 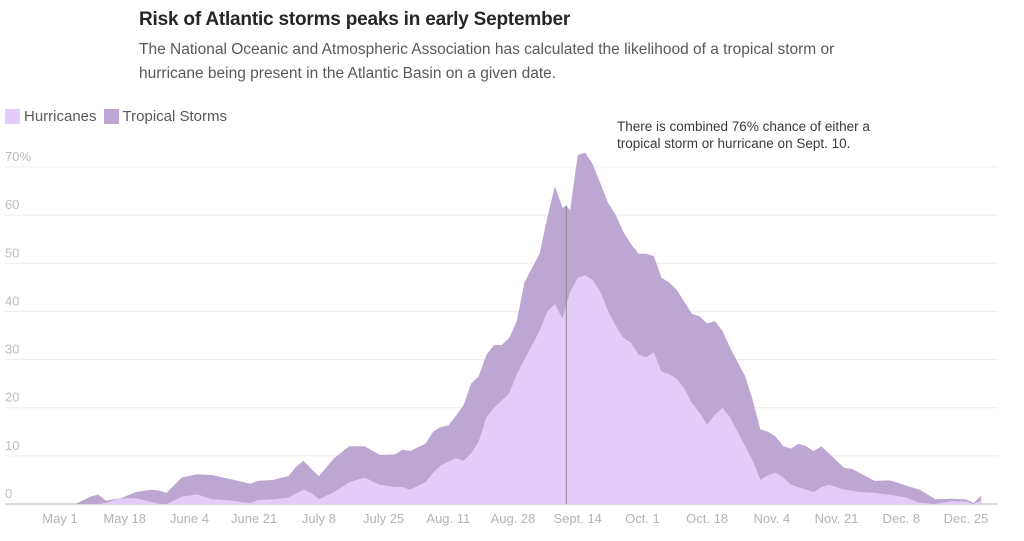 What do you see at coordinates (837, 518) in the screenshot?
I see `x-tick-label: Nov. 21` at bounding box center [837, 518].